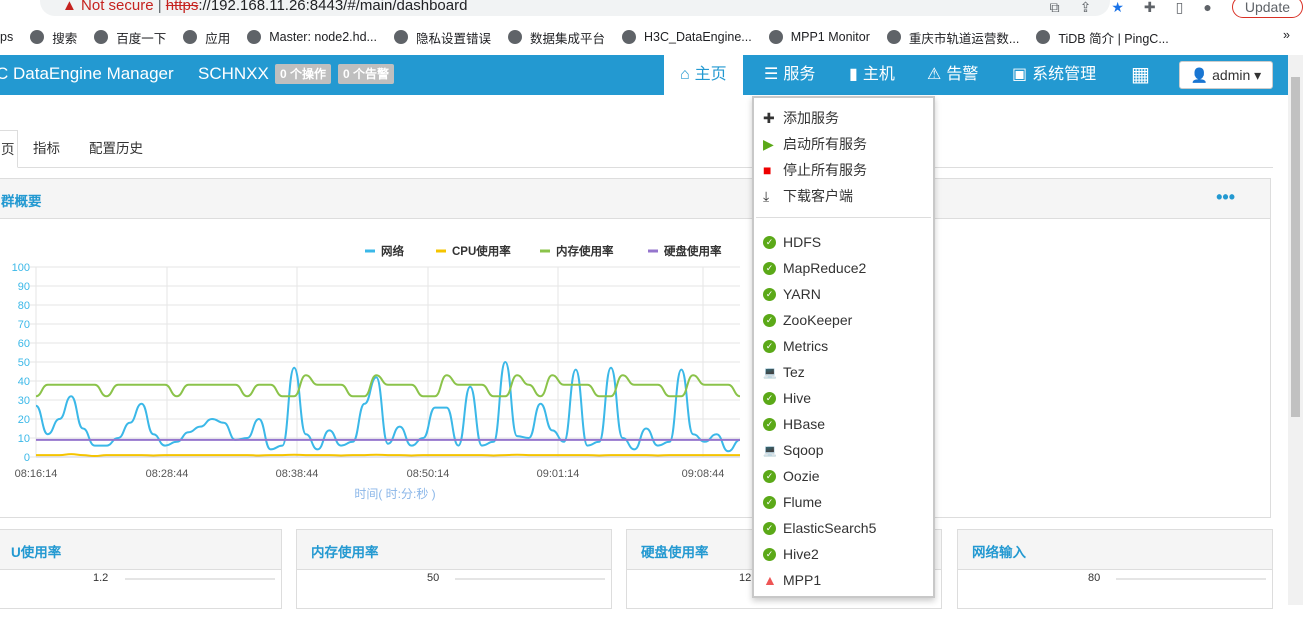 This screenshot has height=618, width=1303. What do you see at coordinates (433, 578) in the screenshot?
I see `y-max-label: 50` at bounding box center [433, 578].